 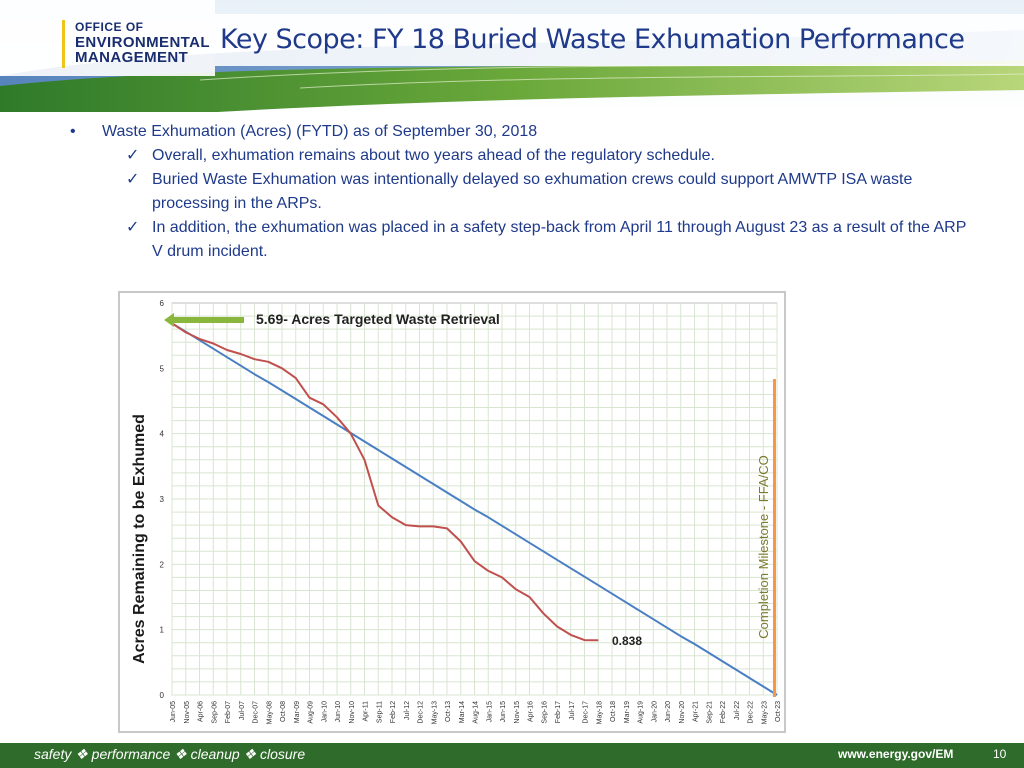 What do you see at coordinates (751, 712) in the screenshot?
I see `x-tick-label: Dec-22` at bounding box center [751, 712].